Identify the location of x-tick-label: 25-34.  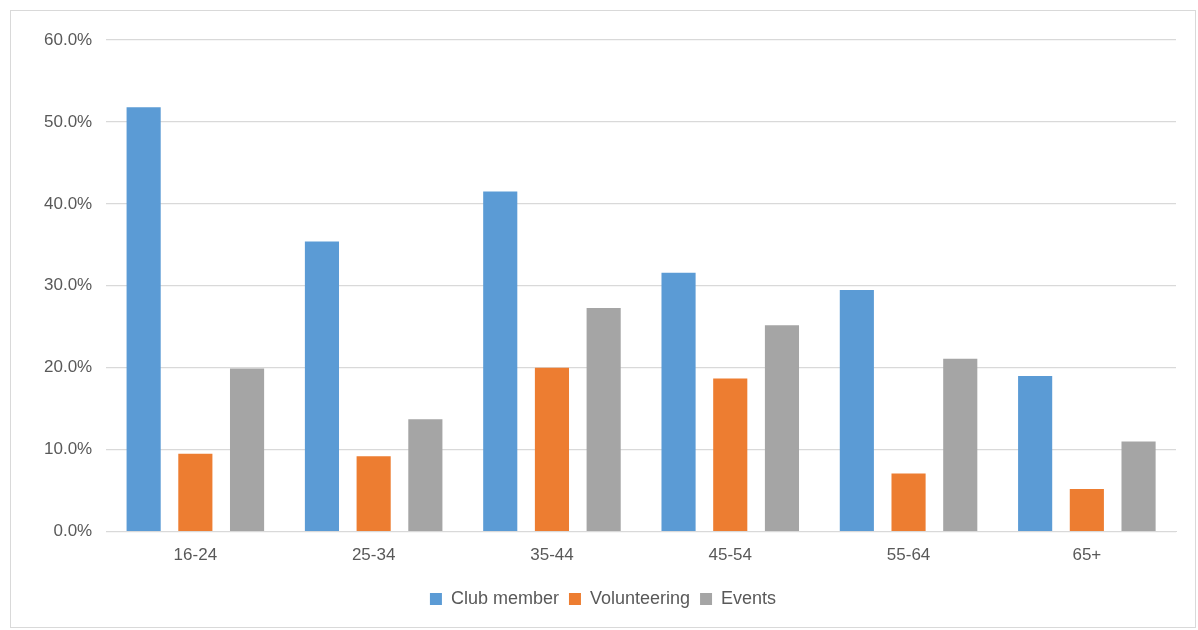
(373, 555).